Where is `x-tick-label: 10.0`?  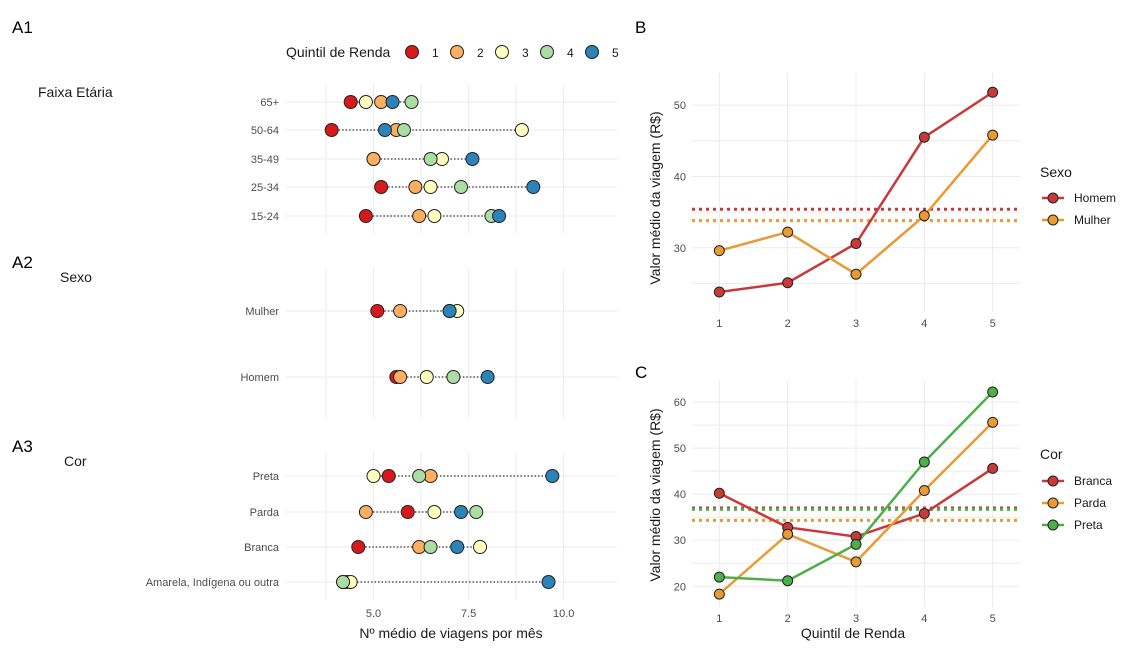 x-tick-label: 10.0 is located at coordinates (563, 614).